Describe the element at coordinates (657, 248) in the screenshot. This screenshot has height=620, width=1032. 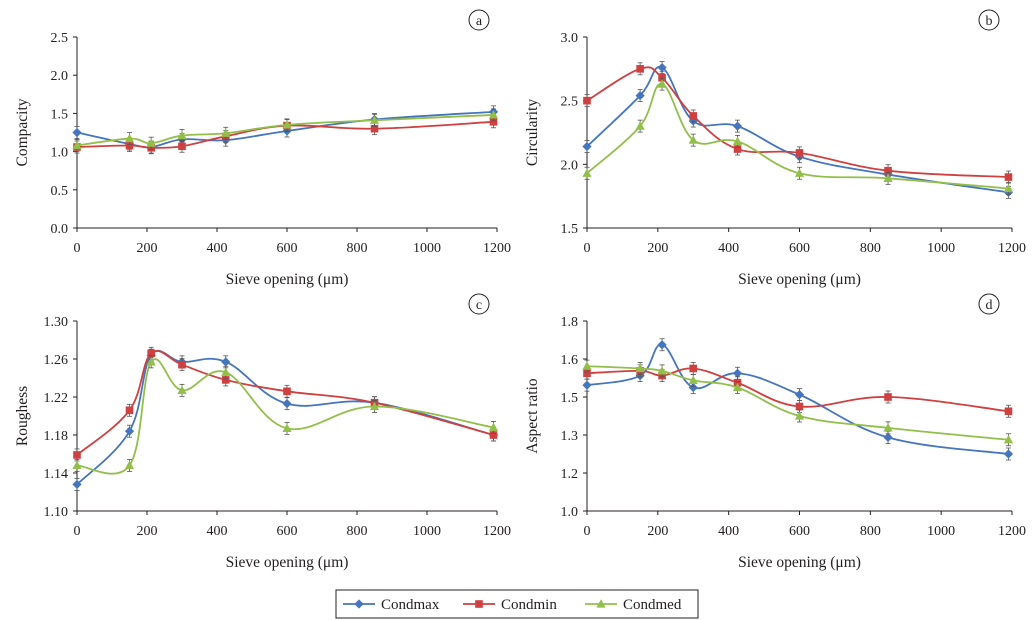
I see `x-tick-label: 200` at that location.